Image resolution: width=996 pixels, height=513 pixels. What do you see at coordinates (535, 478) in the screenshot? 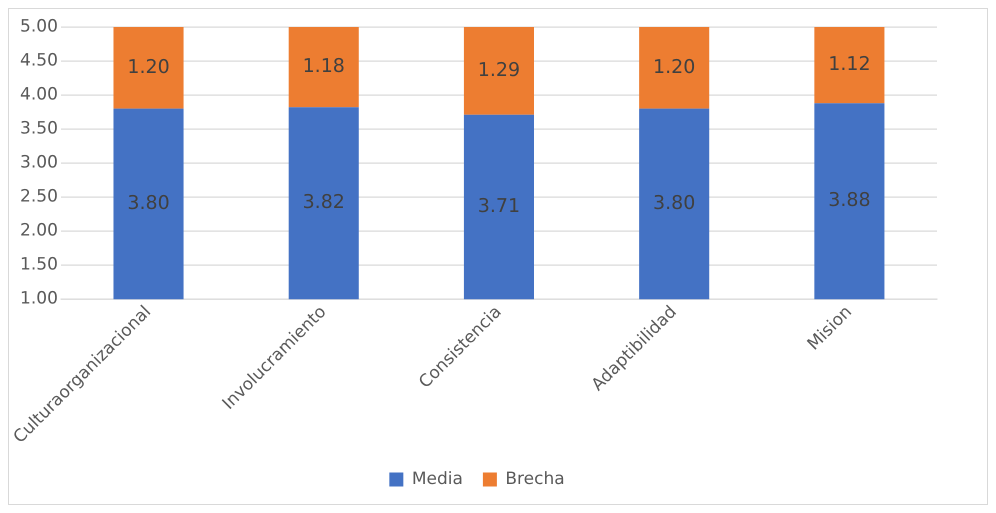
I see `legend-label: Brecha` at bounding box center [535, 478].